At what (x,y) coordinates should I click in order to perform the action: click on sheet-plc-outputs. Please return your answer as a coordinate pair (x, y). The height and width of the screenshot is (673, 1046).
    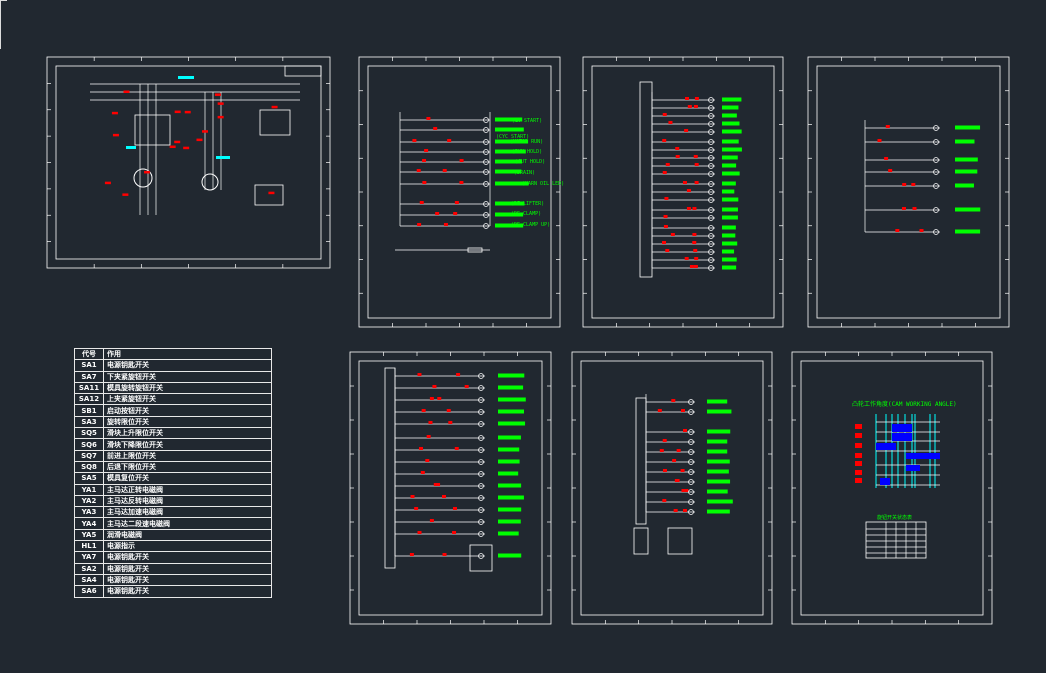
    Looking at the image, I should click on (450, 488).